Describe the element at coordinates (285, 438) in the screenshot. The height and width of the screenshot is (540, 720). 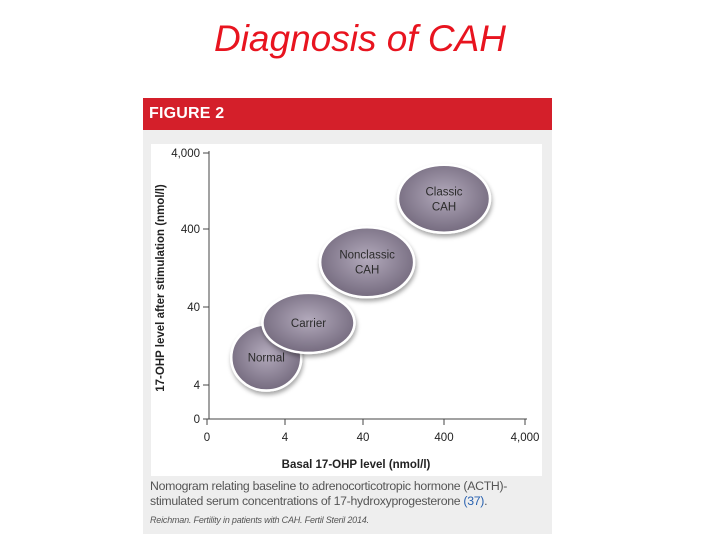
I see `x-tick-label: 4` at that location.